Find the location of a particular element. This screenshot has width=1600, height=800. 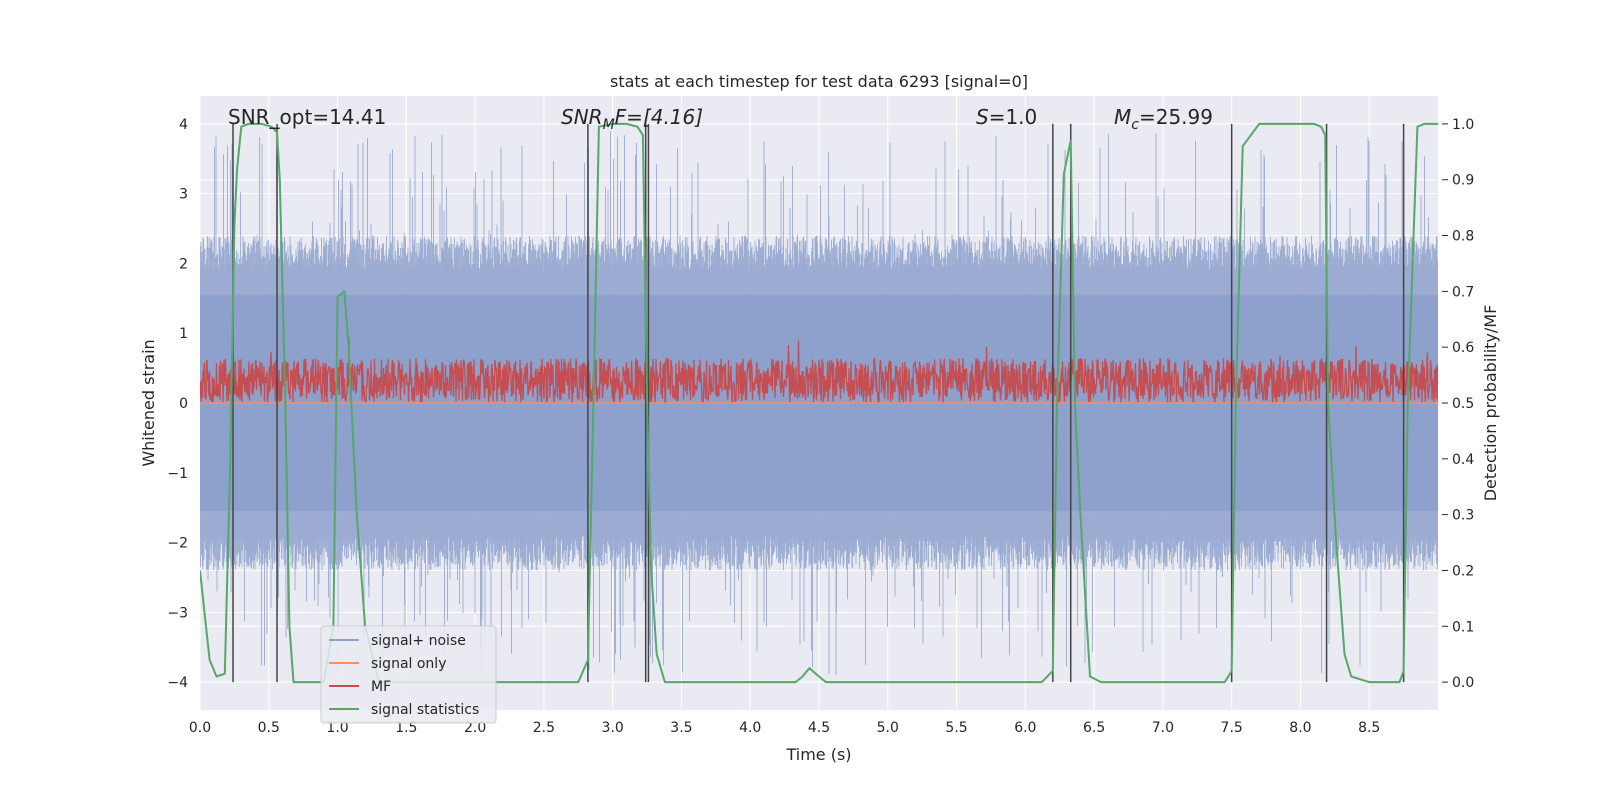

y-axis-right-label: Detection probability/MF is located at coordinates (1490, 403).